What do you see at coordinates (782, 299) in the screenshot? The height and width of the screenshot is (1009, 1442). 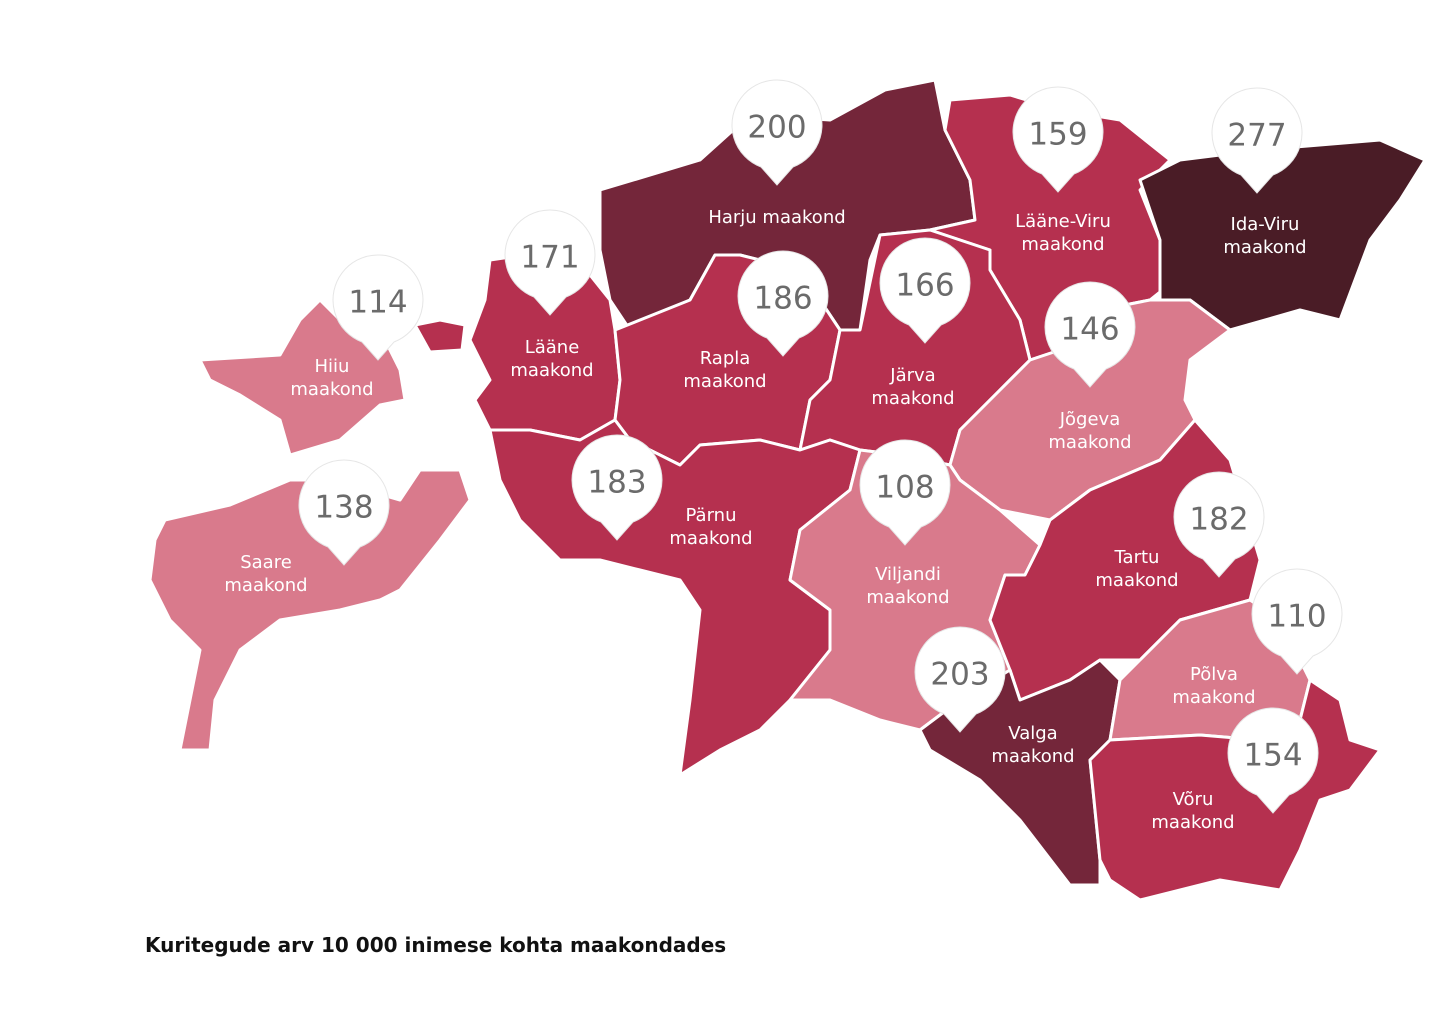 I see `pin-value: 186` at bounding box center [782, 299].